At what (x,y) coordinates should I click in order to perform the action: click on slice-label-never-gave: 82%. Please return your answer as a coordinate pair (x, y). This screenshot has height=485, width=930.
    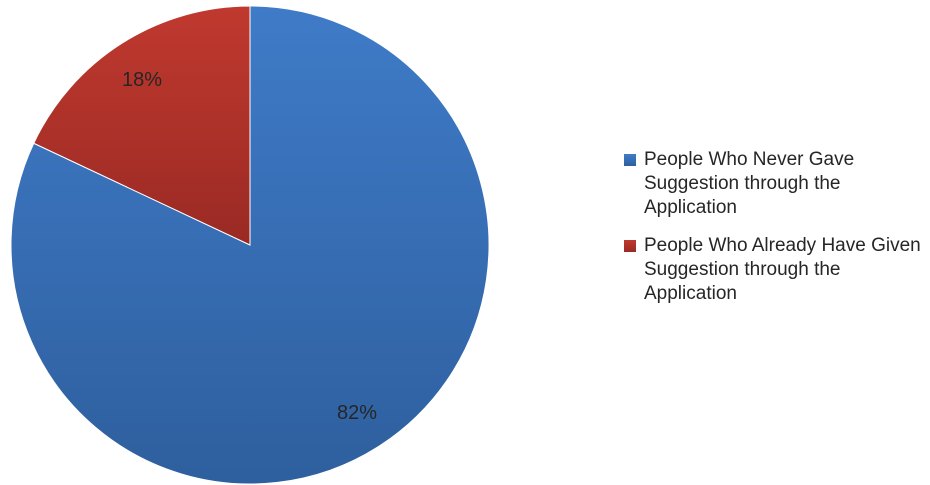
    Looking at the image, I should click on (357, 413).